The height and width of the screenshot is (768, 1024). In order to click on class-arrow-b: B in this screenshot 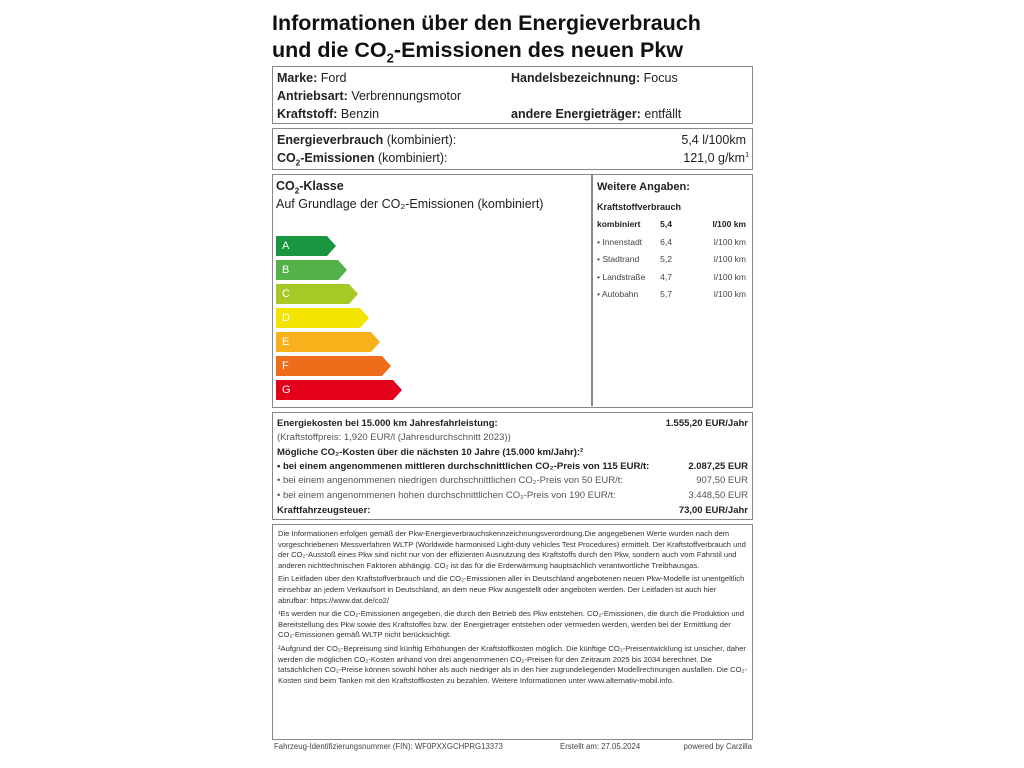, I will do `click(311, 270)`.